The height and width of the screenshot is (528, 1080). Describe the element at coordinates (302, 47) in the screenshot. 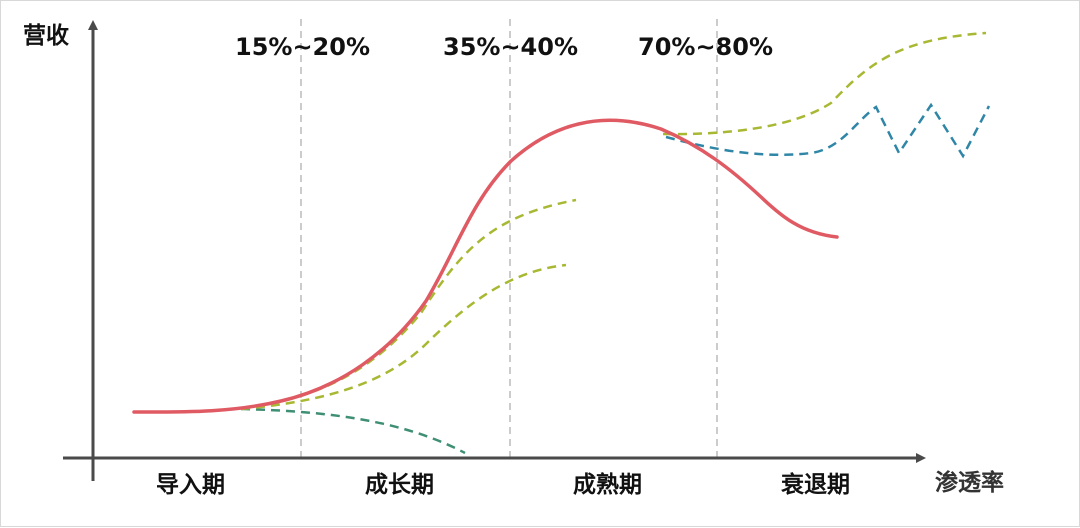

I see `threshold-label-1: 15%~20%` at that location.